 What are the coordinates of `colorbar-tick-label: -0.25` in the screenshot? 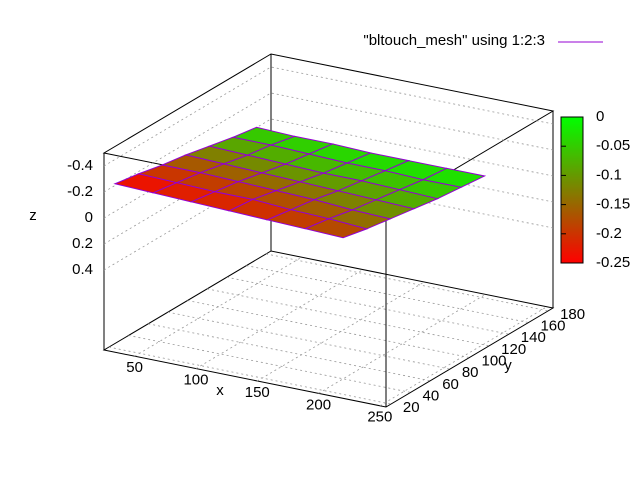 It's located at (613, 262).